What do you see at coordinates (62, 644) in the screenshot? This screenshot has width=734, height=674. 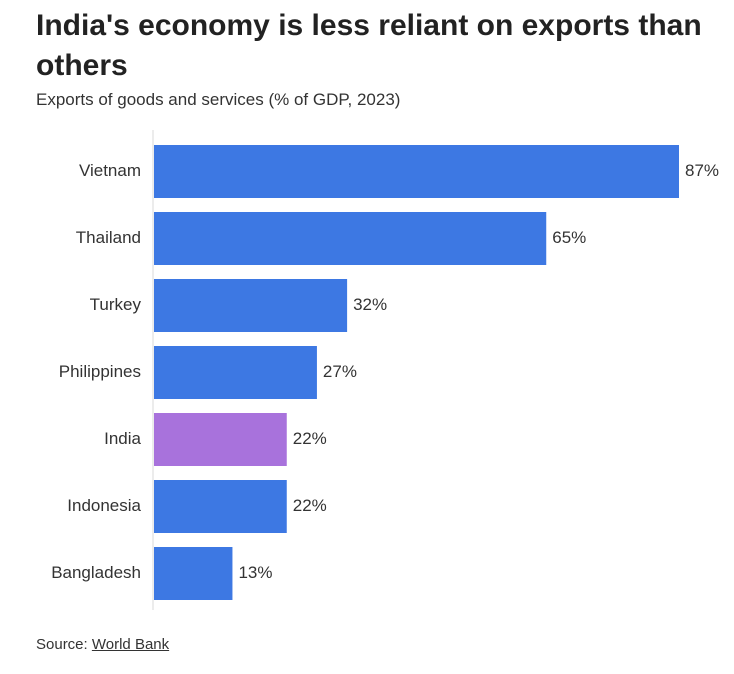 I see `source-label: Source:` at bounding box center [62, 644].